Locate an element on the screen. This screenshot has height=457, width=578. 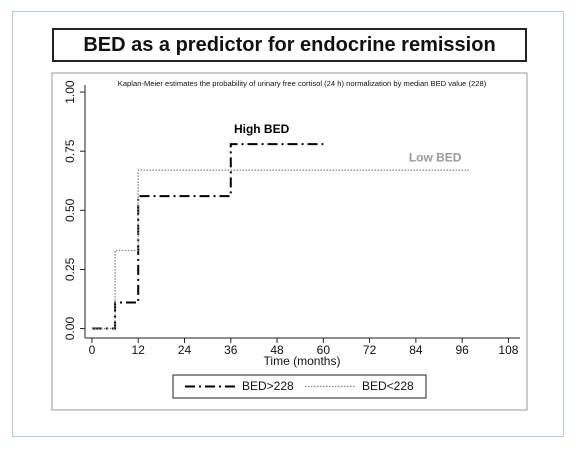
x-tick-label: 24 is located at coordinates (185, 350).